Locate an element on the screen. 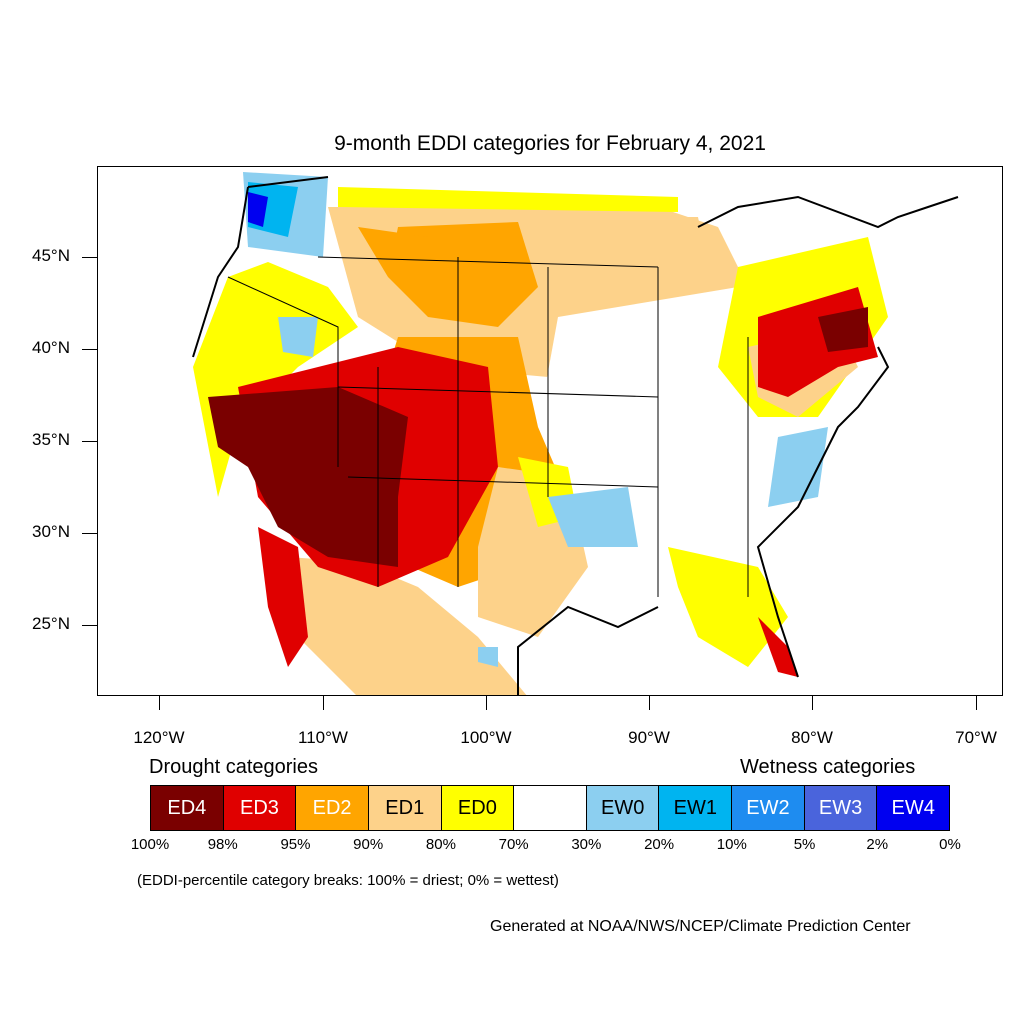 This screenshot has height=1024, width=1024. legend-cell-ed4: ED4 is located at coordinates (187, 808).